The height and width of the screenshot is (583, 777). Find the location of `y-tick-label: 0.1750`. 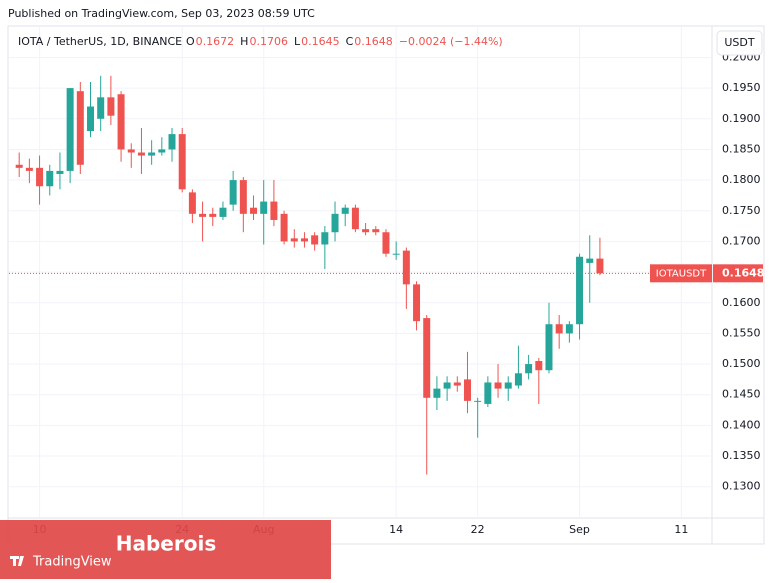

y-tick-label: 0.1750 is located at coordinates (741, 210).